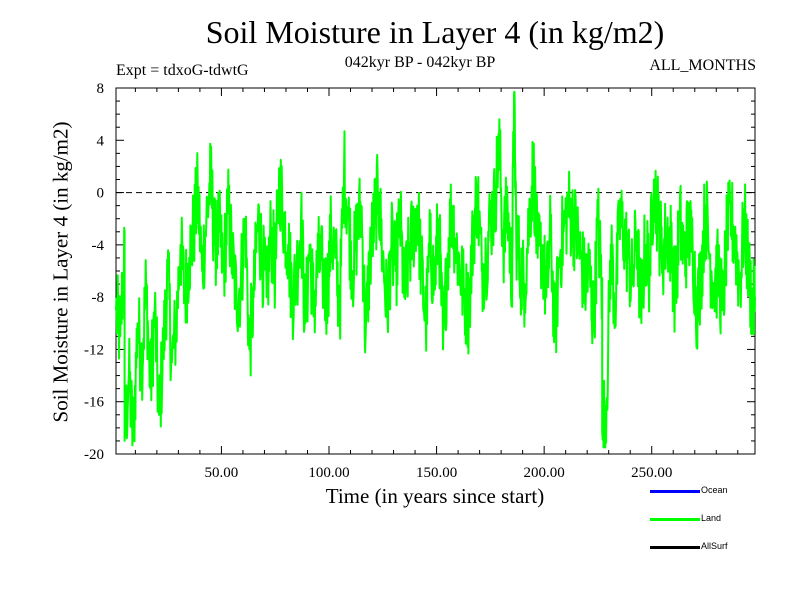 This screenshot has width=800, height=600. What do you see at coordinates (98, 246) in the screenshot?
I see `y-tick-label: -4` at bounding box center [98, 246].